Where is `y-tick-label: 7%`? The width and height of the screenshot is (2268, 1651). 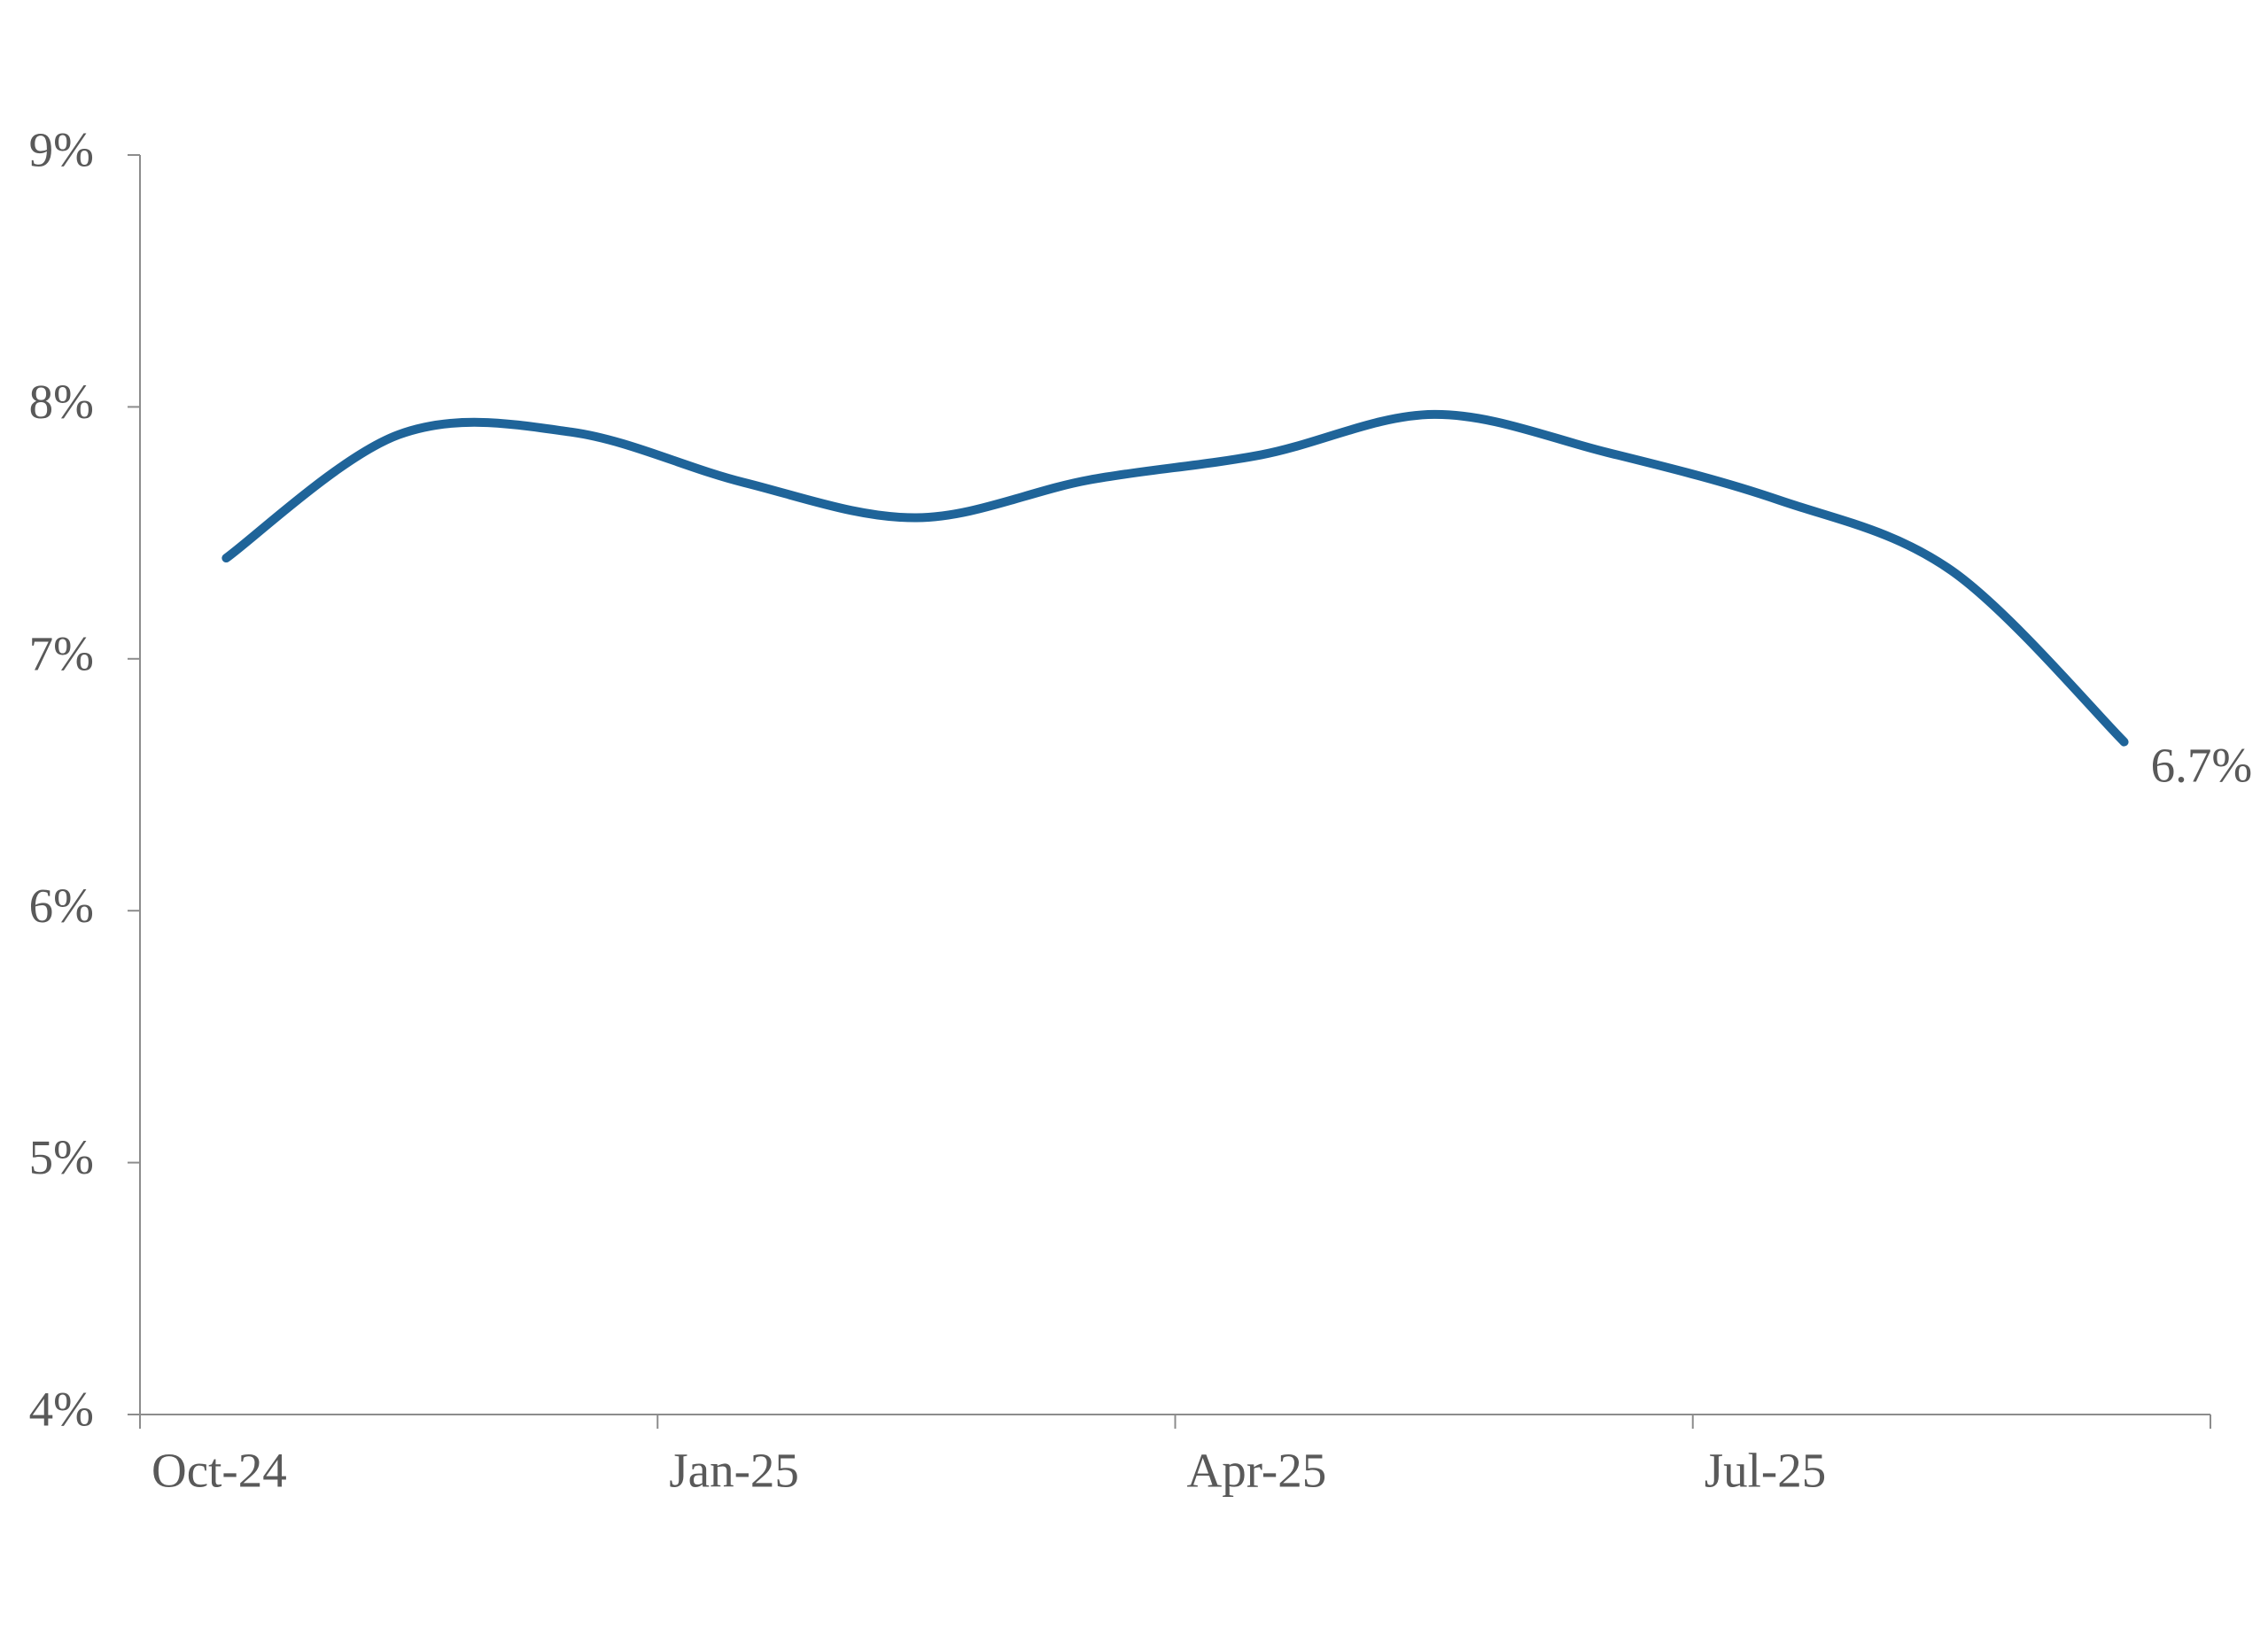 y-tick-label: 7% is located at coordinates (61, 653).